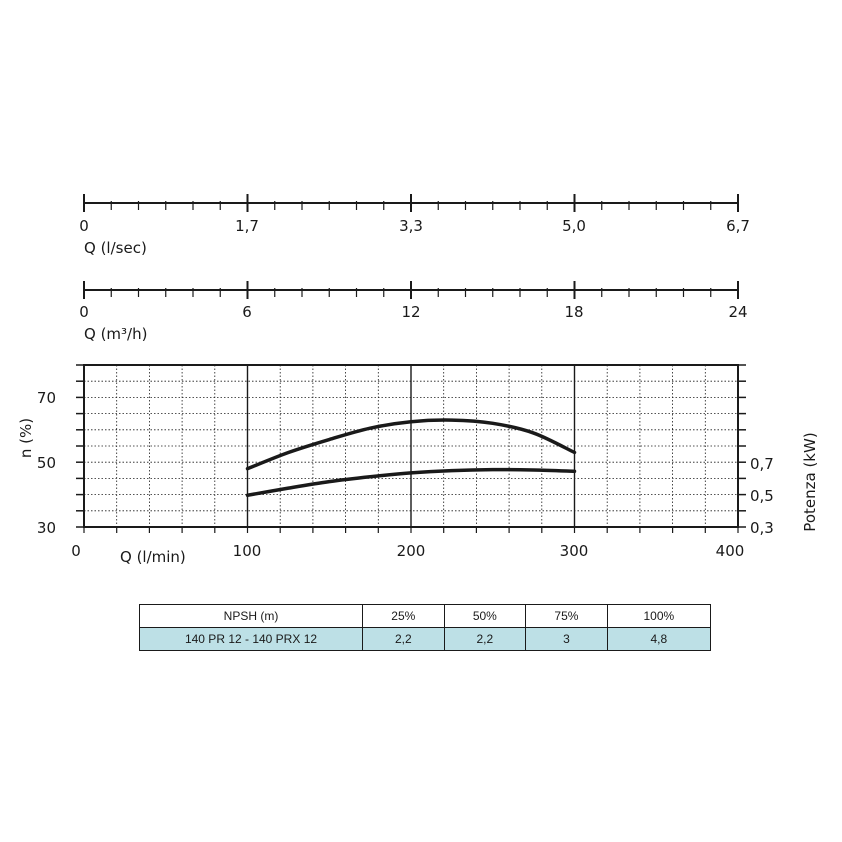 The image size is (842, 842). What do you see at coordinates (762, 528) in the screenshot?
I see `y-right-tick-0-3: 0,3` at bounding box center [762, 528].